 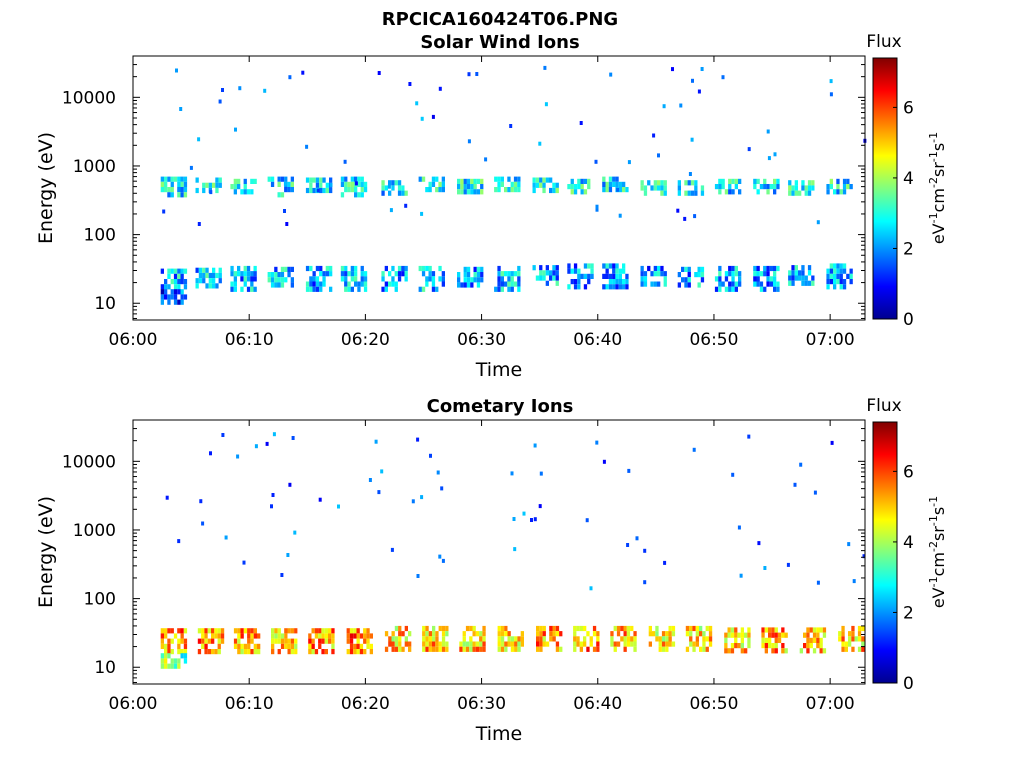 I want to click on sparse-counts, so click(x=515, y=511).